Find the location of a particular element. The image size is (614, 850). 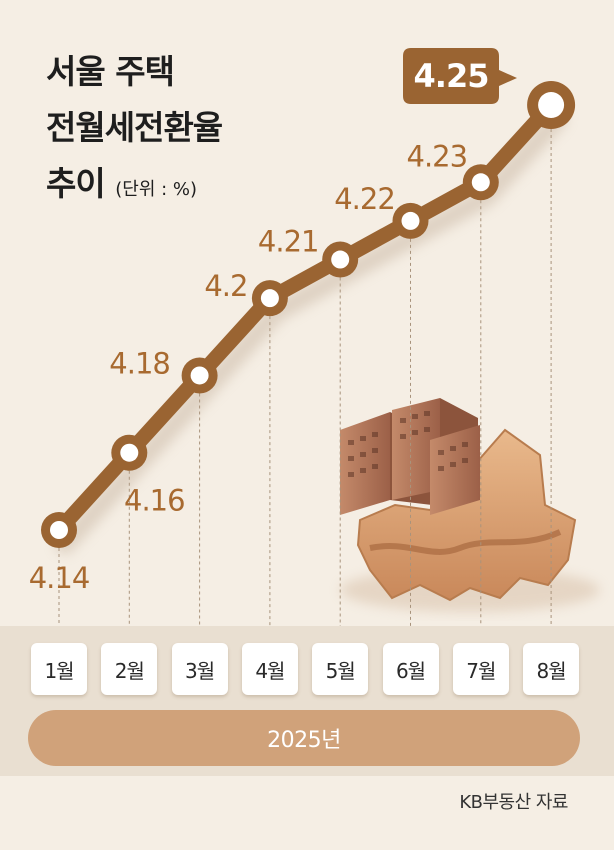

month-label: 5월 is located at coordinates (340, 669).